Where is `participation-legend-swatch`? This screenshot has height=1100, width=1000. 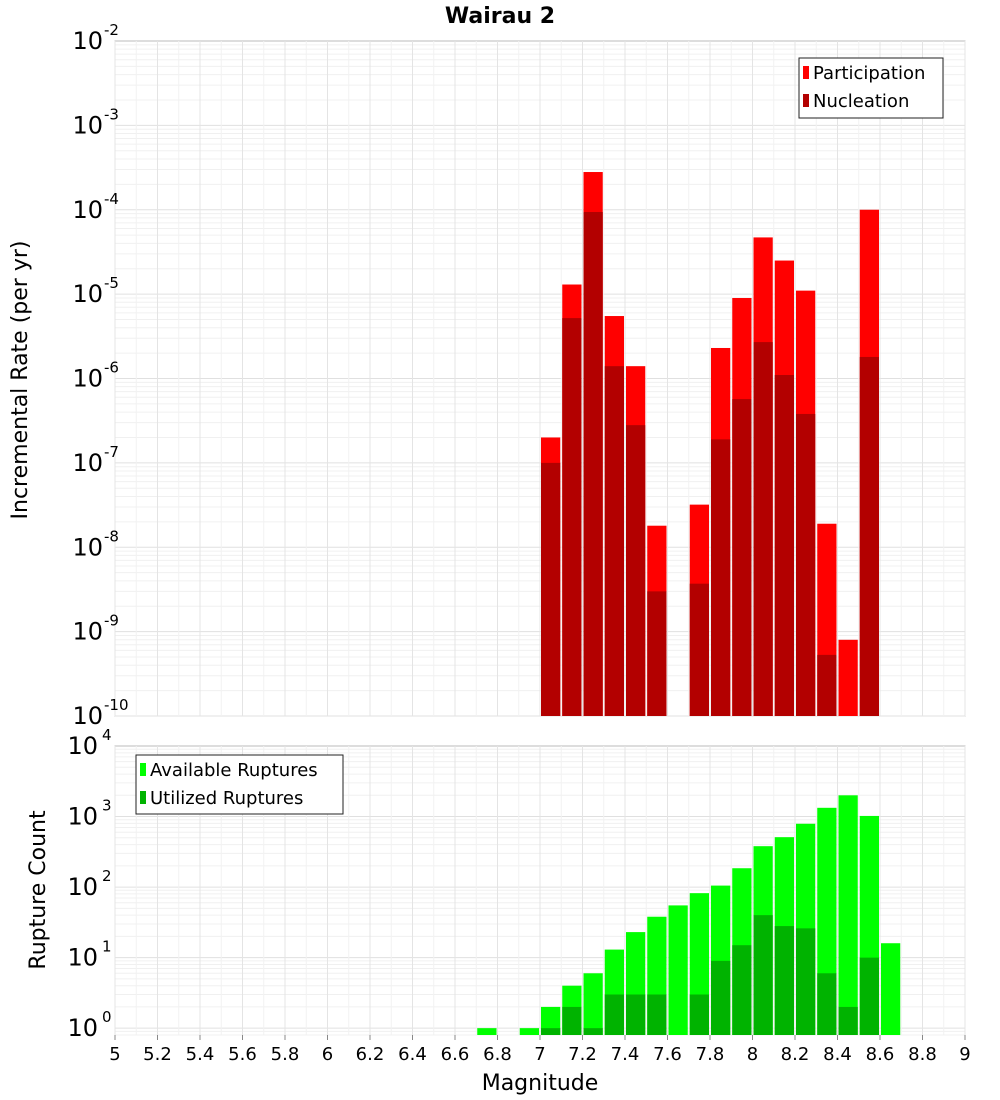 participation-legend-swatch is located at coordinates (806, 72).